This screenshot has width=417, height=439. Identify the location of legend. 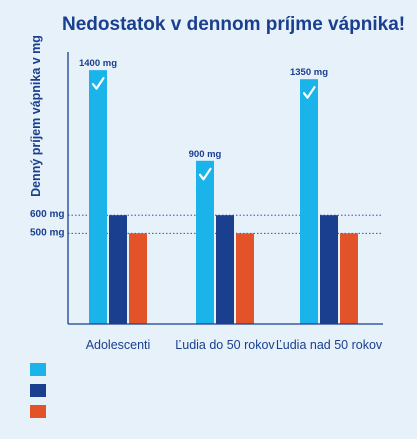
(38, 390).